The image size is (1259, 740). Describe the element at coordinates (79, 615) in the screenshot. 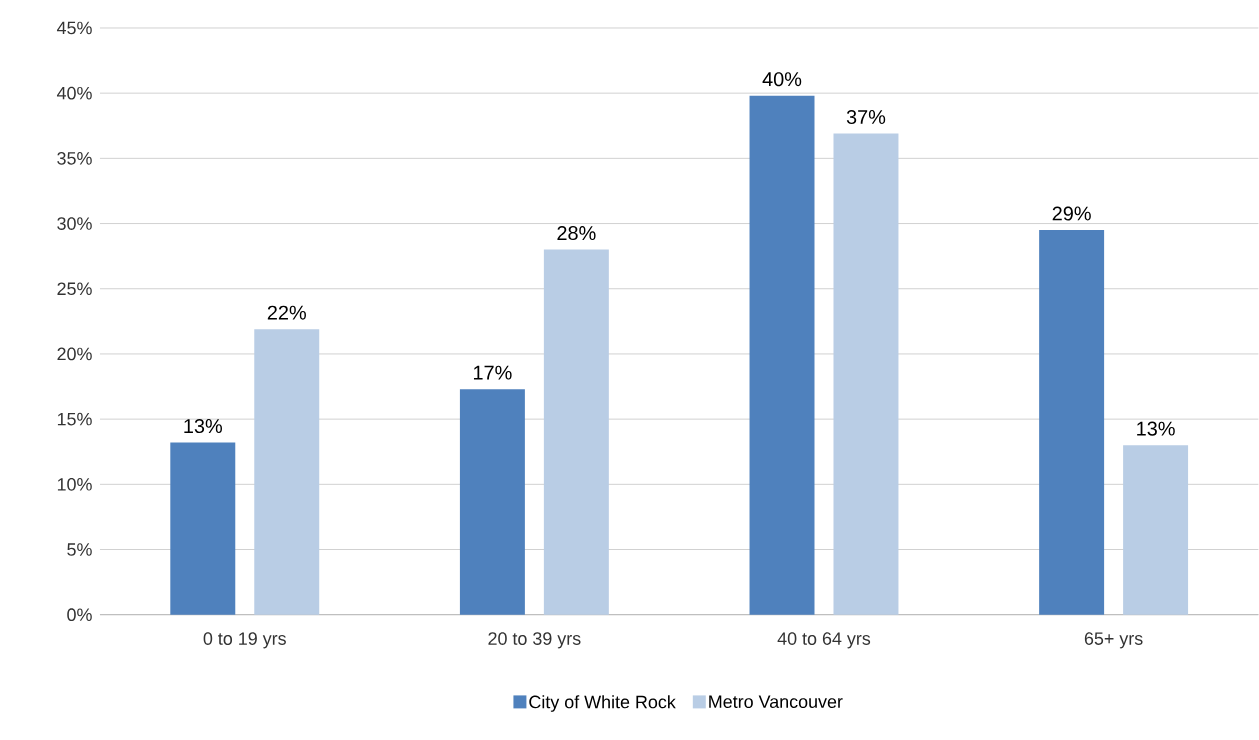

I see `y-tick-label: 0%` at that location.